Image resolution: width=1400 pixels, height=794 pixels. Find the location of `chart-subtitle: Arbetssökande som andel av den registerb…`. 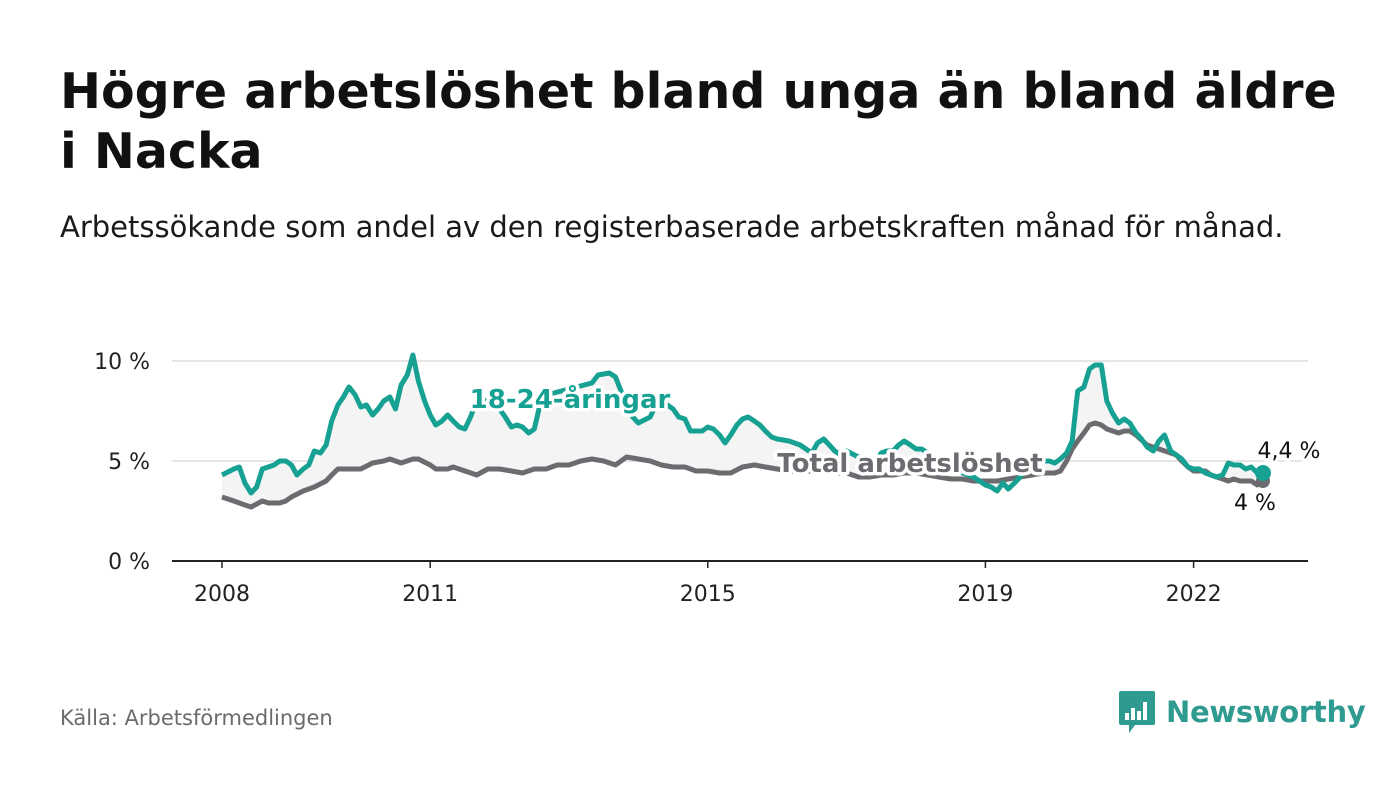

chart-subtitle: Arbetssökande som andel av den registerb… is located at coordinates (672, 227).